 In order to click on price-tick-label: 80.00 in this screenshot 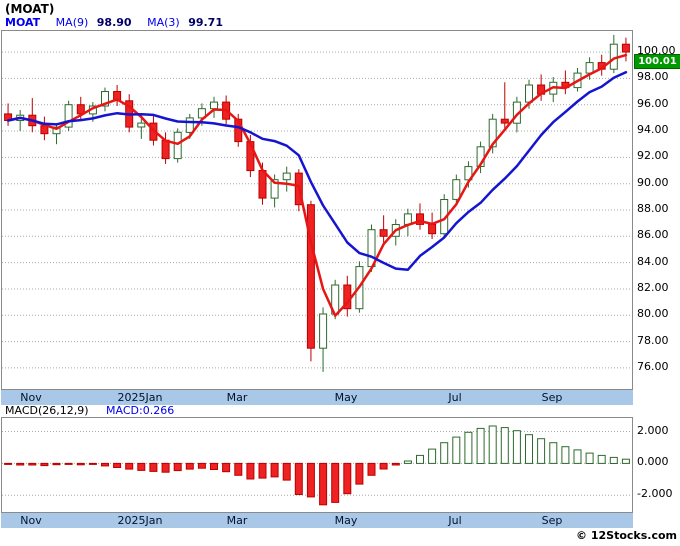, I will do `click(653, 313)`.